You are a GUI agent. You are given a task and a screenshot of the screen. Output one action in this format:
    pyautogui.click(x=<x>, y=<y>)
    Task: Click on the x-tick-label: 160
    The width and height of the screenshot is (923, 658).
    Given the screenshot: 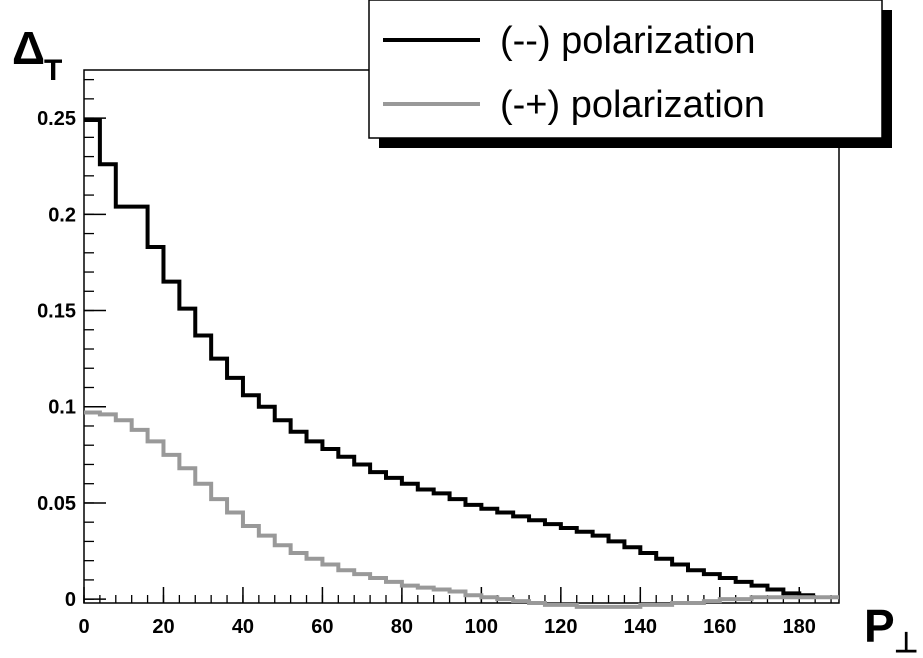 What is the action you would take?
    pyautogui.click(x=719, y=627)
    